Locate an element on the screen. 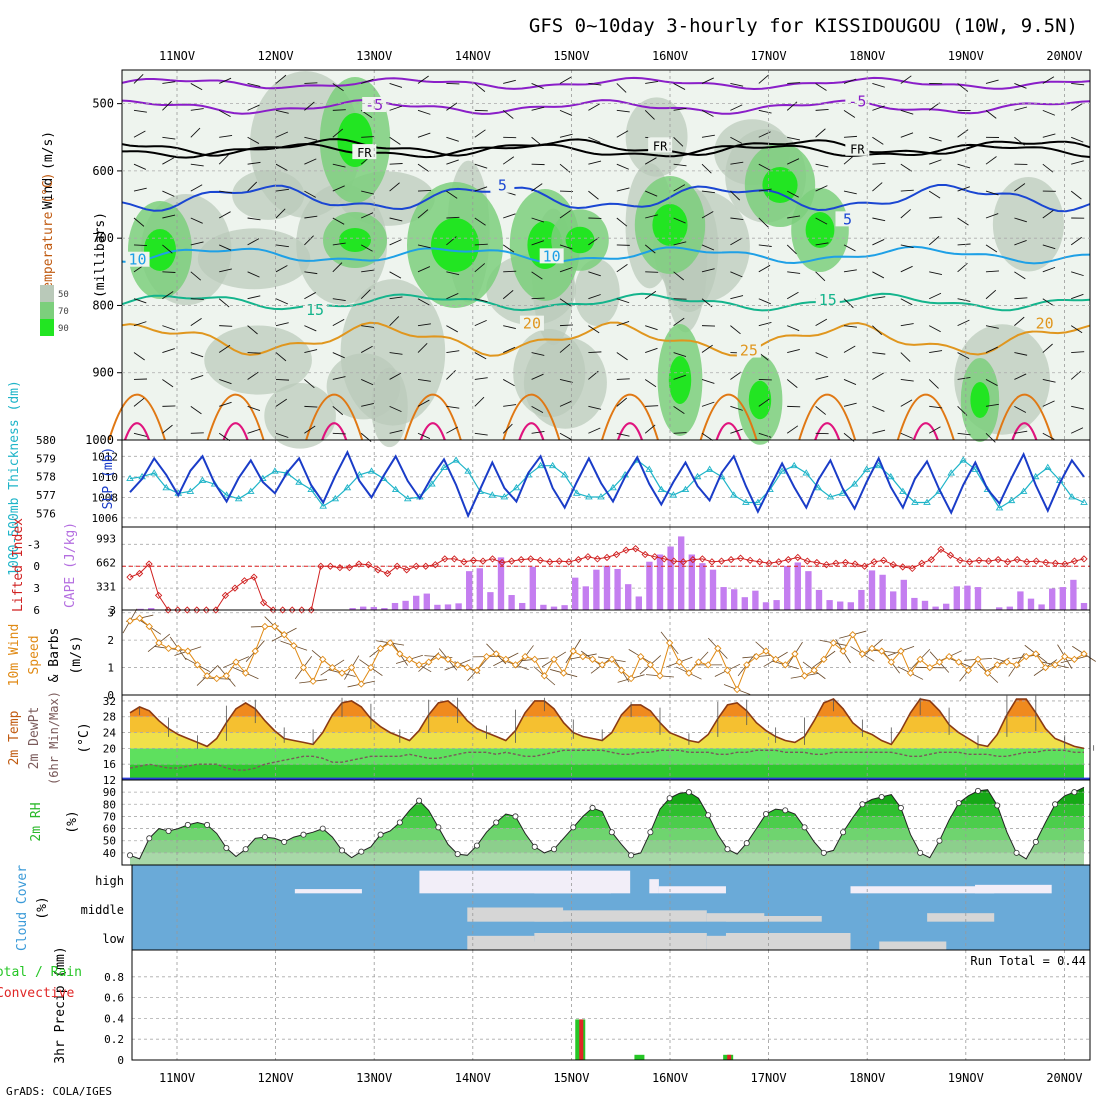 The height and width of the screenshot is (1100, 1100). cloud-patch is located at coordinates (572, 885).